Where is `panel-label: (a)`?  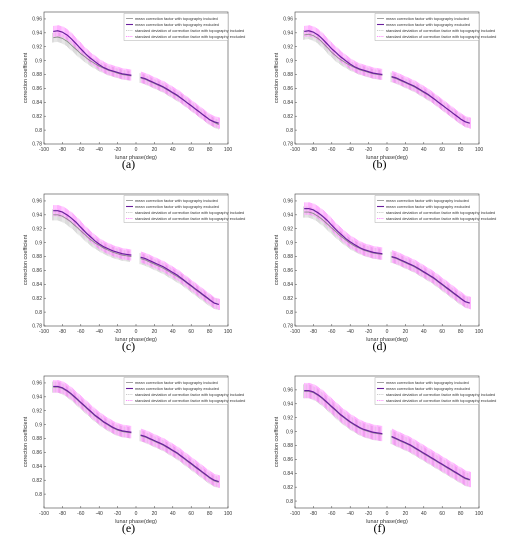
panel-label: (a) is located at coordinates (128, 164).